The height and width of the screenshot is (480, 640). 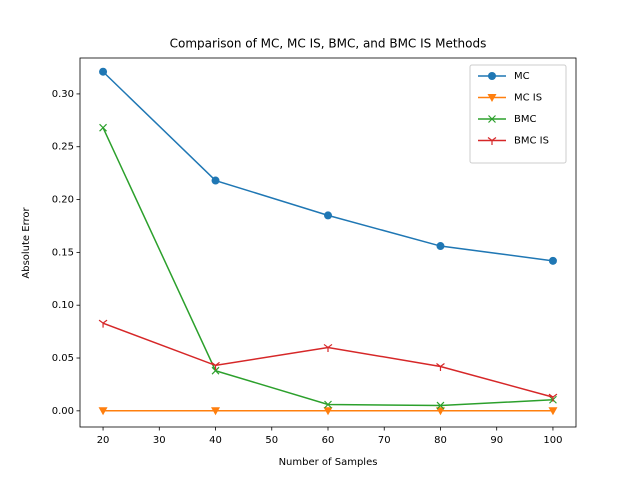 What do you see at coordinates (63, 252) in the screenshot?
I see `y-tick-label: 0.15` at bounding box center [63, 252].